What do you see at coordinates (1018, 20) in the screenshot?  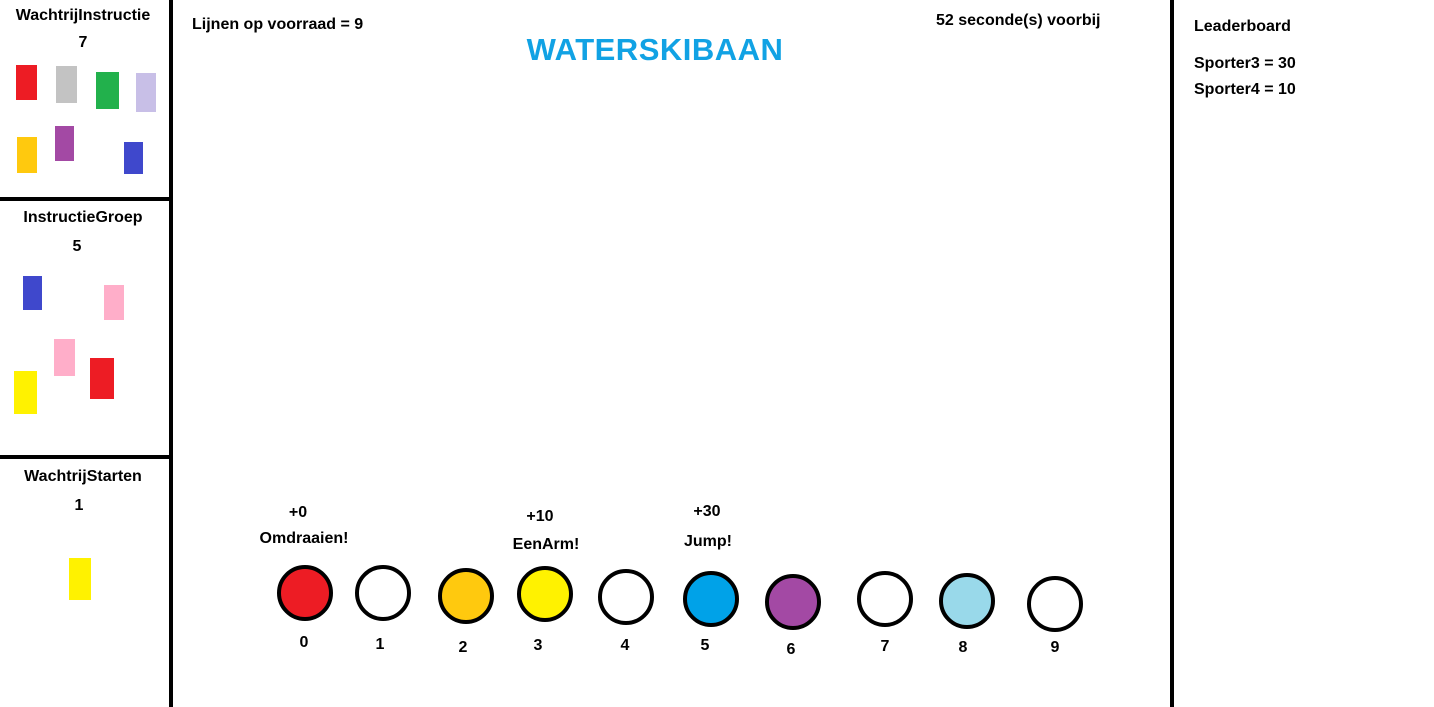 I see `elapsed-time-label: 52 seconde(s) voorbij` at bounding box center [1018, 20].